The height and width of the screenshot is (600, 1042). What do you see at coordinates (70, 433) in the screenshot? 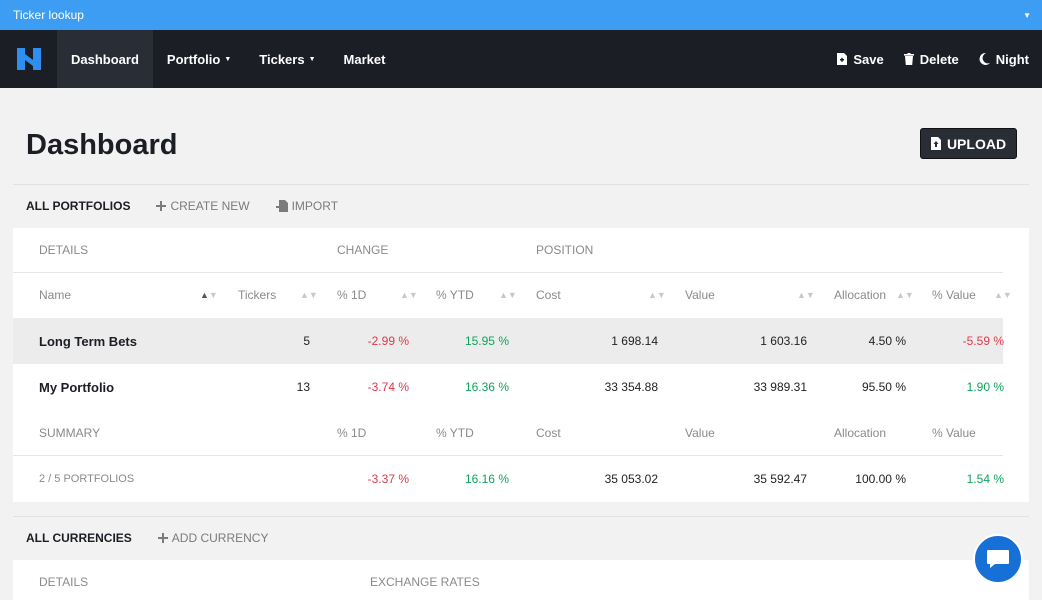
I see `summary-label: SUMMARY` at bounding box center [70, 433].